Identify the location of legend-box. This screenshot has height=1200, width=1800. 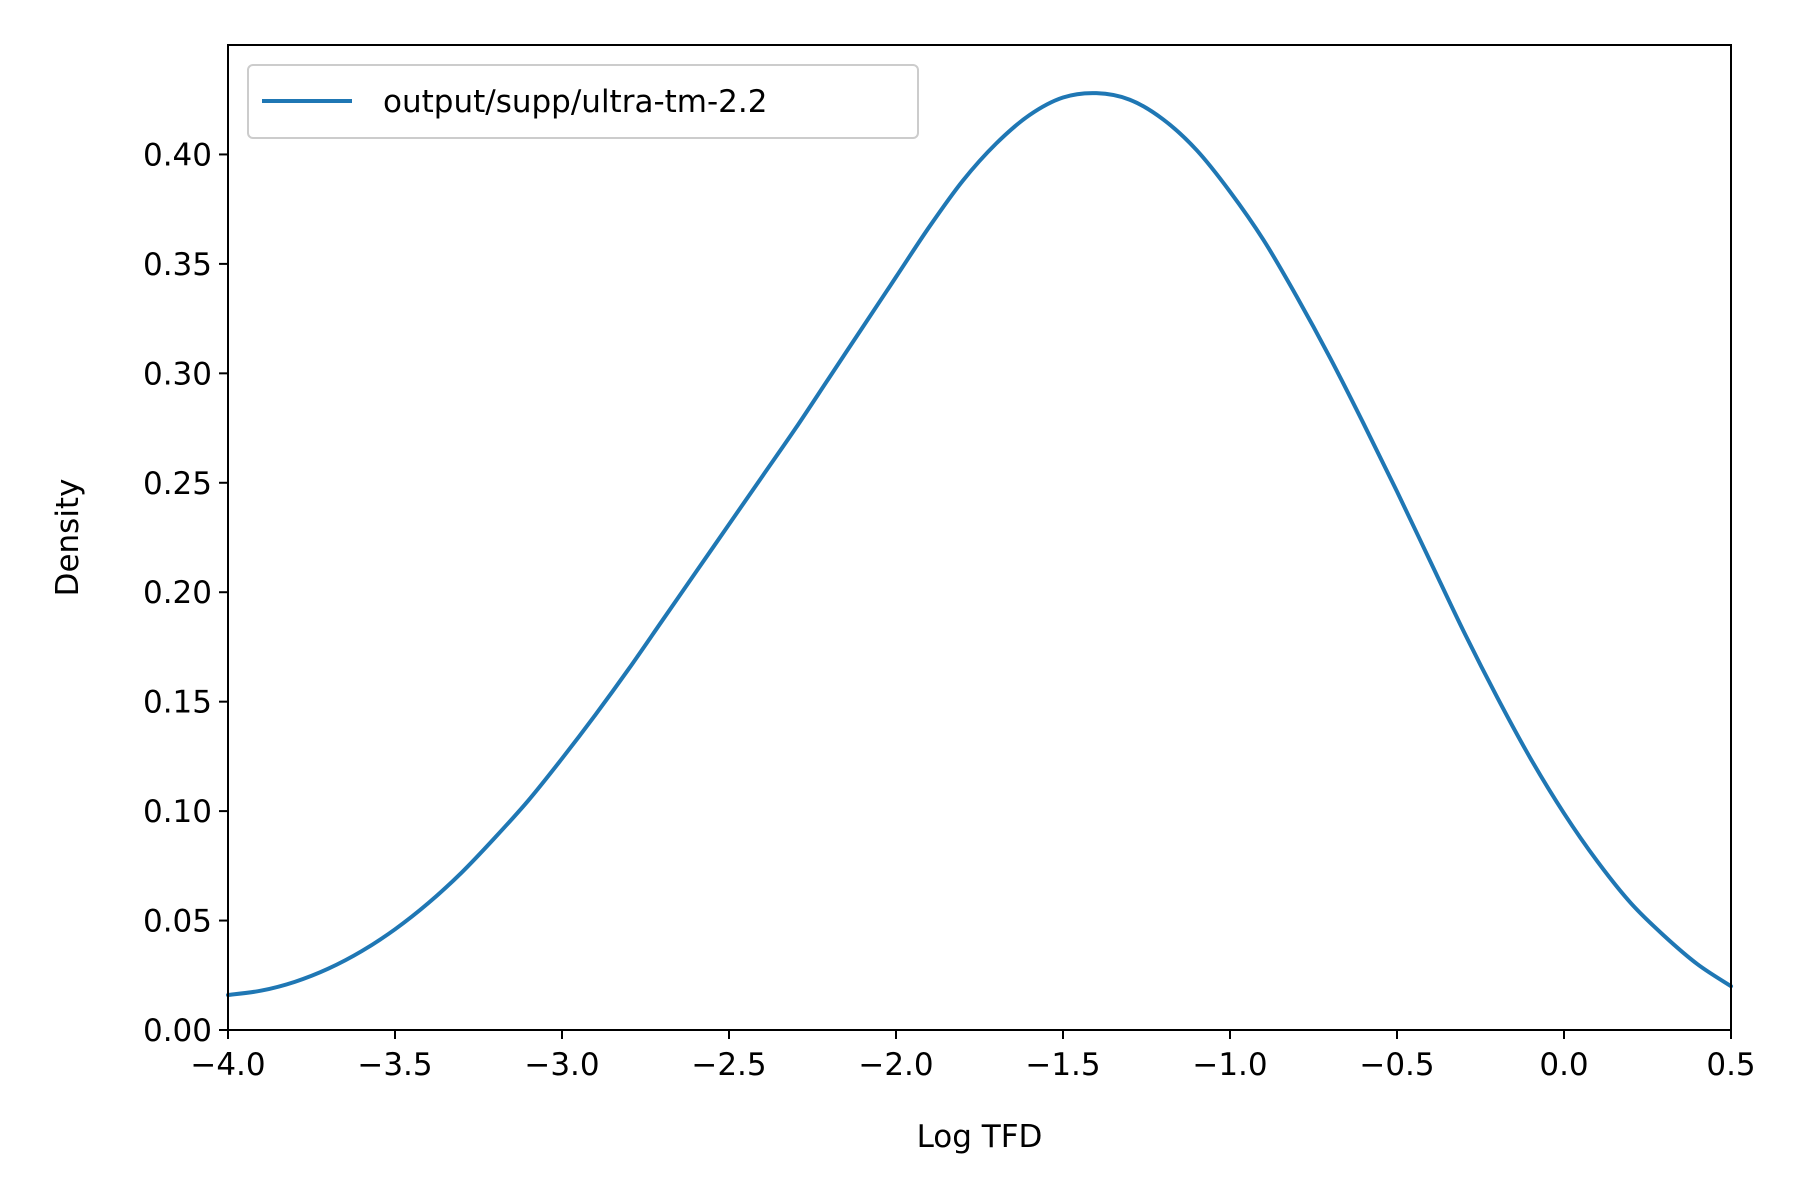
(583, 101).